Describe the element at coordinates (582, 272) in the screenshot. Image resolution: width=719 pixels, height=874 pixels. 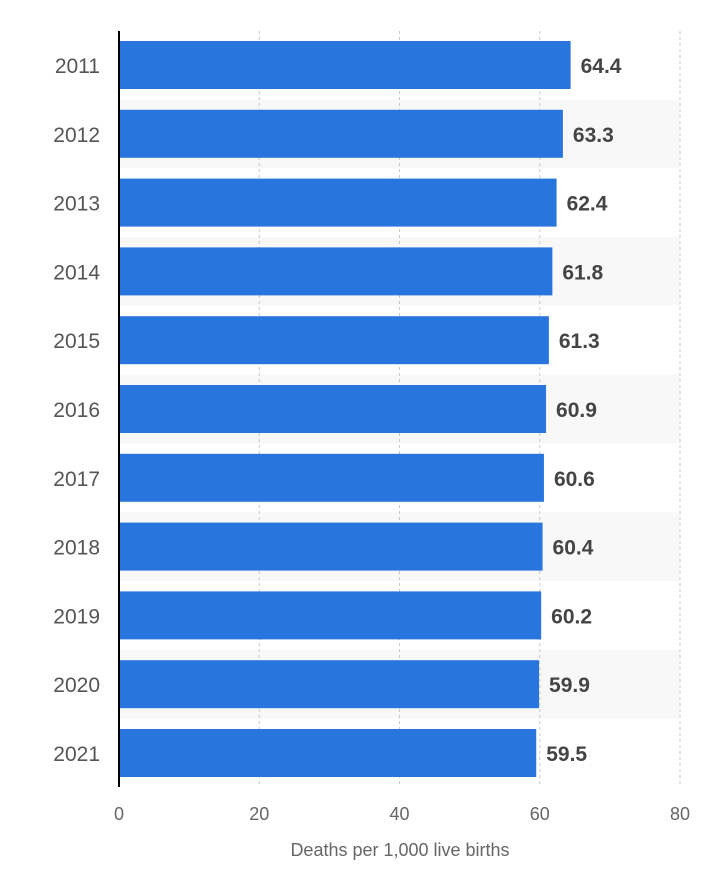
I see `value-label-2014: 61.8` at that location.